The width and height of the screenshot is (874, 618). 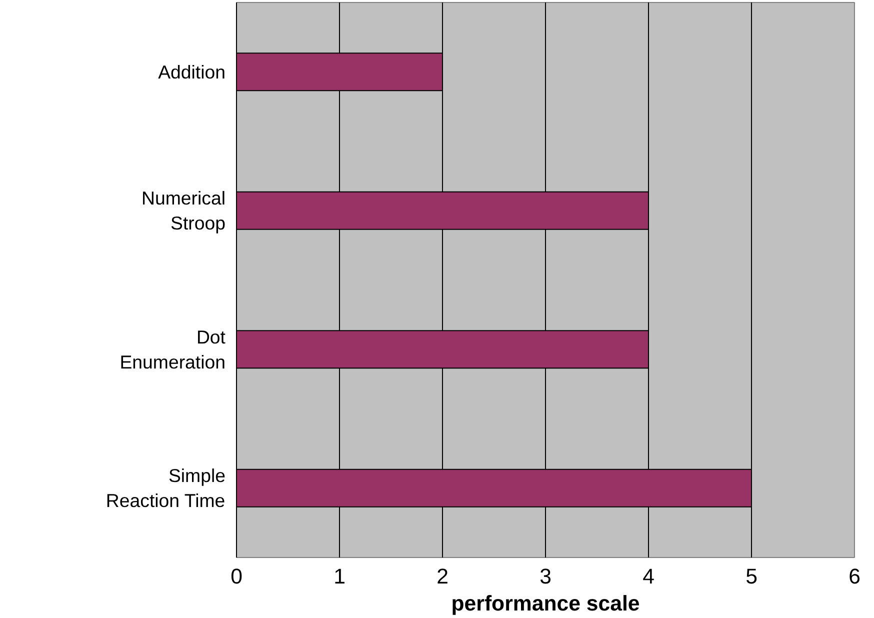 What do you see at coordinates (648, 576) in the screenshot?
I see `x-tick-label: 4` at bounding box center [648, 576].